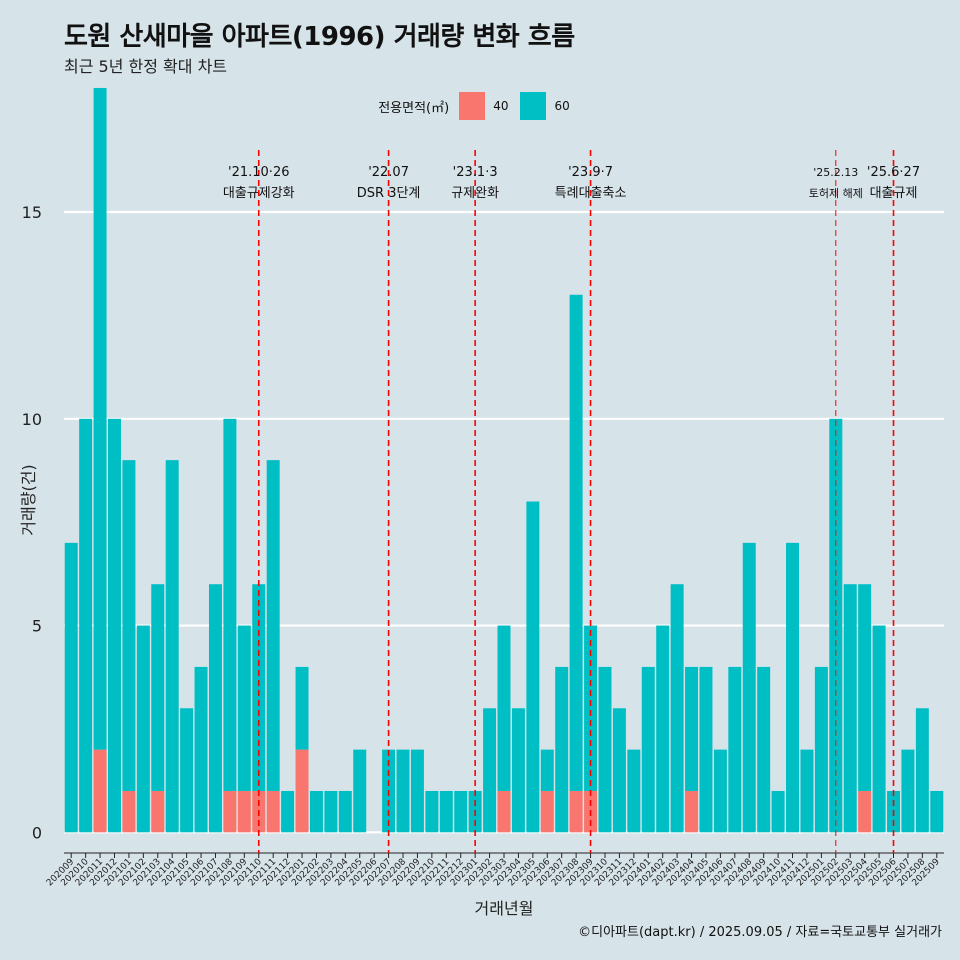  What do you see at coordinates (388, 172) in the screenshot?
I see `annotation-date: '22.07` at bounding box center [388, 172].